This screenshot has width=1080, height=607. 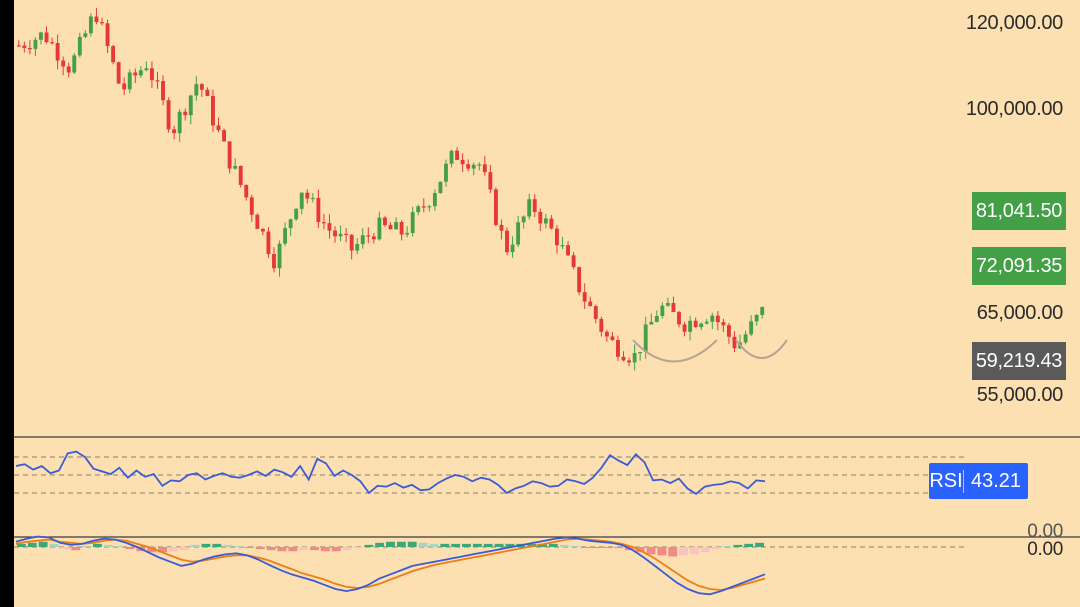 What do you see at coordinates (1019, 211) in the screenshot?
I see `price-tag: 81,041.50` at bounding box center [1019, 211].